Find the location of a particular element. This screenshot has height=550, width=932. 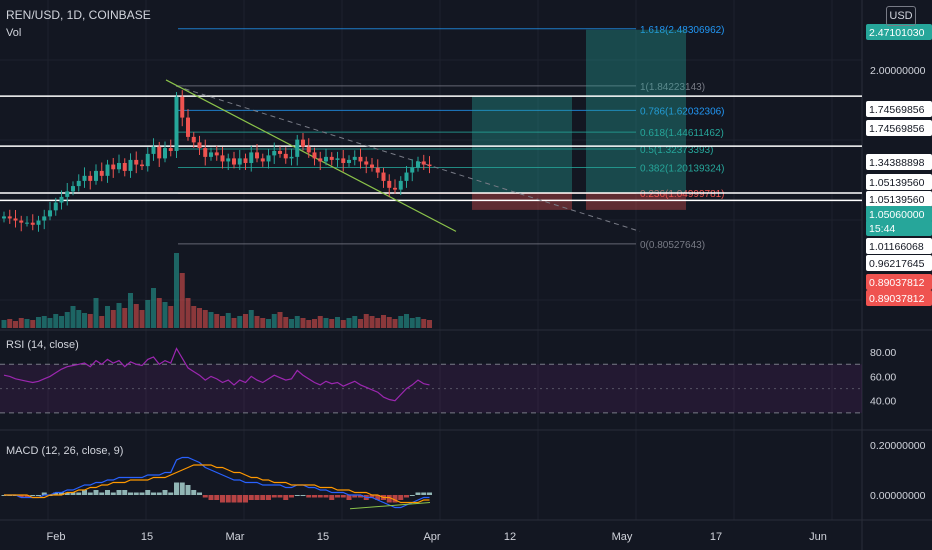

price-label: 1.05139560 is located at coordinates (897, 200).